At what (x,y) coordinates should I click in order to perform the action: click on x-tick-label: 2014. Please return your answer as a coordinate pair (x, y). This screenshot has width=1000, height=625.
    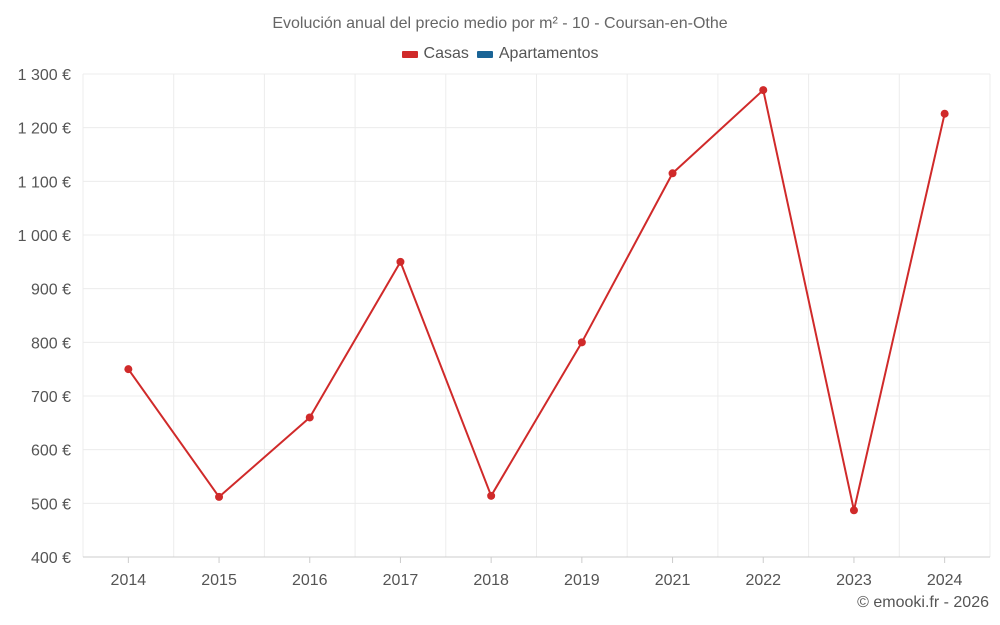
    Looking at the image, I should click on (129, 580).